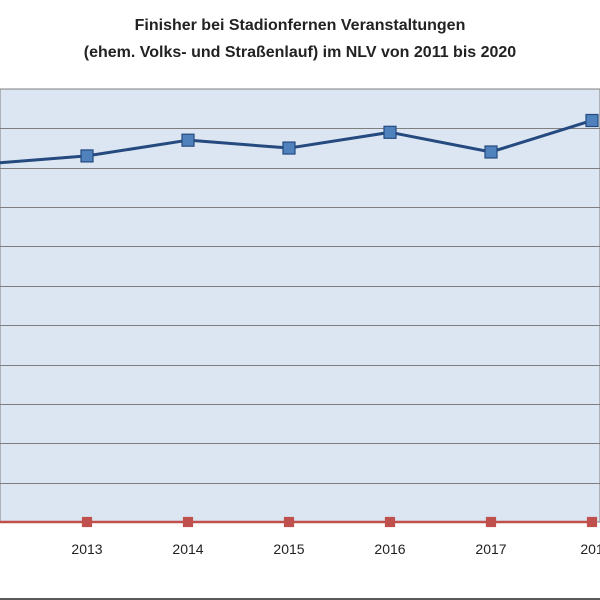  Describe the element at coordinates (389, 549) in the screenshot. I see `x-tick-label: 2016` at that location.